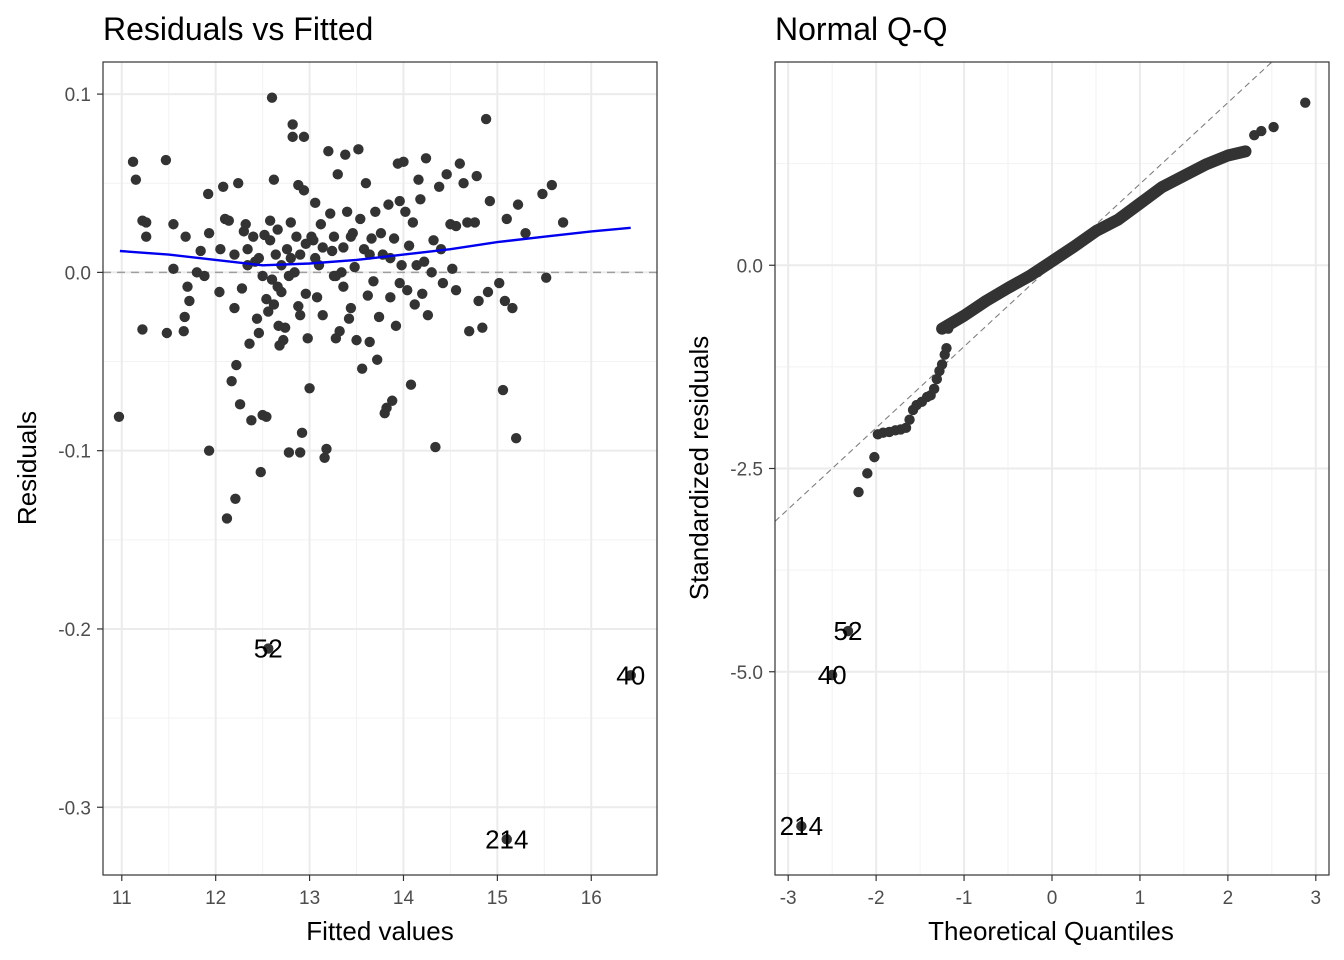 Image resolution: width=1344 pixels, height=960 pixels. I want to click on outlier-point, so click(630, 675).